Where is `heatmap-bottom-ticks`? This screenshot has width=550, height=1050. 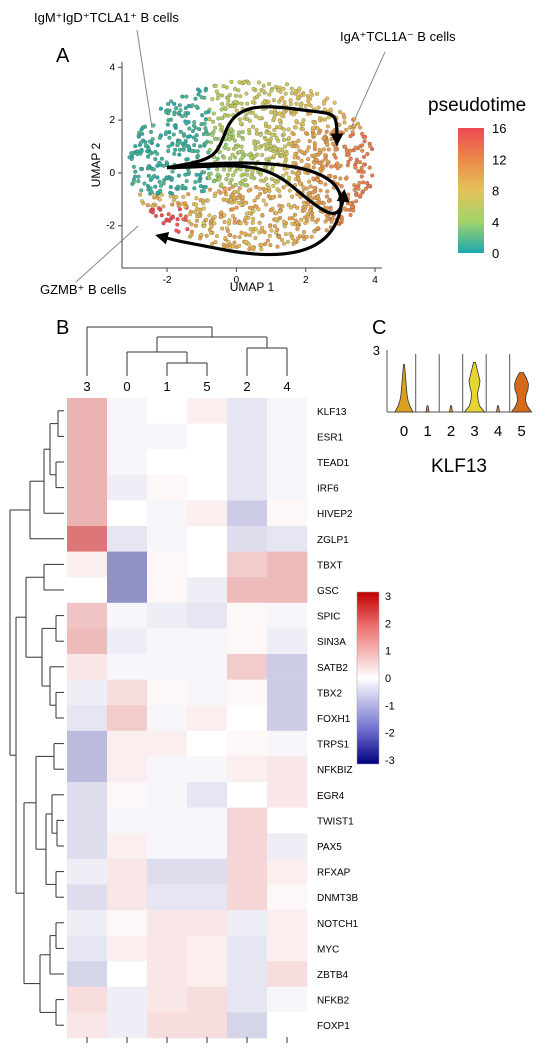
heatmap-bottom-ticks is located at coordinates (187, 1040).